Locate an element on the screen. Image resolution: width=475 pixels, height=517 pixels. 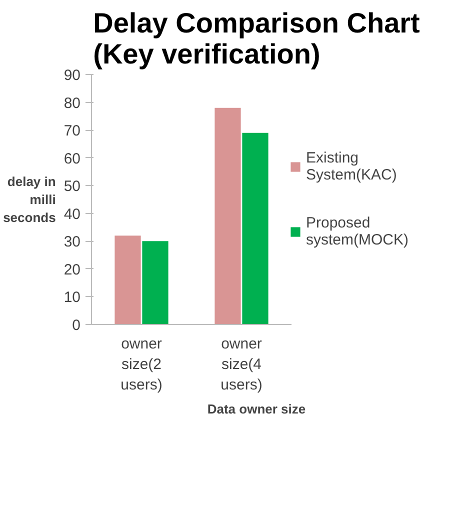
y-tick-label: 30 is located at coordinates (72, 242).